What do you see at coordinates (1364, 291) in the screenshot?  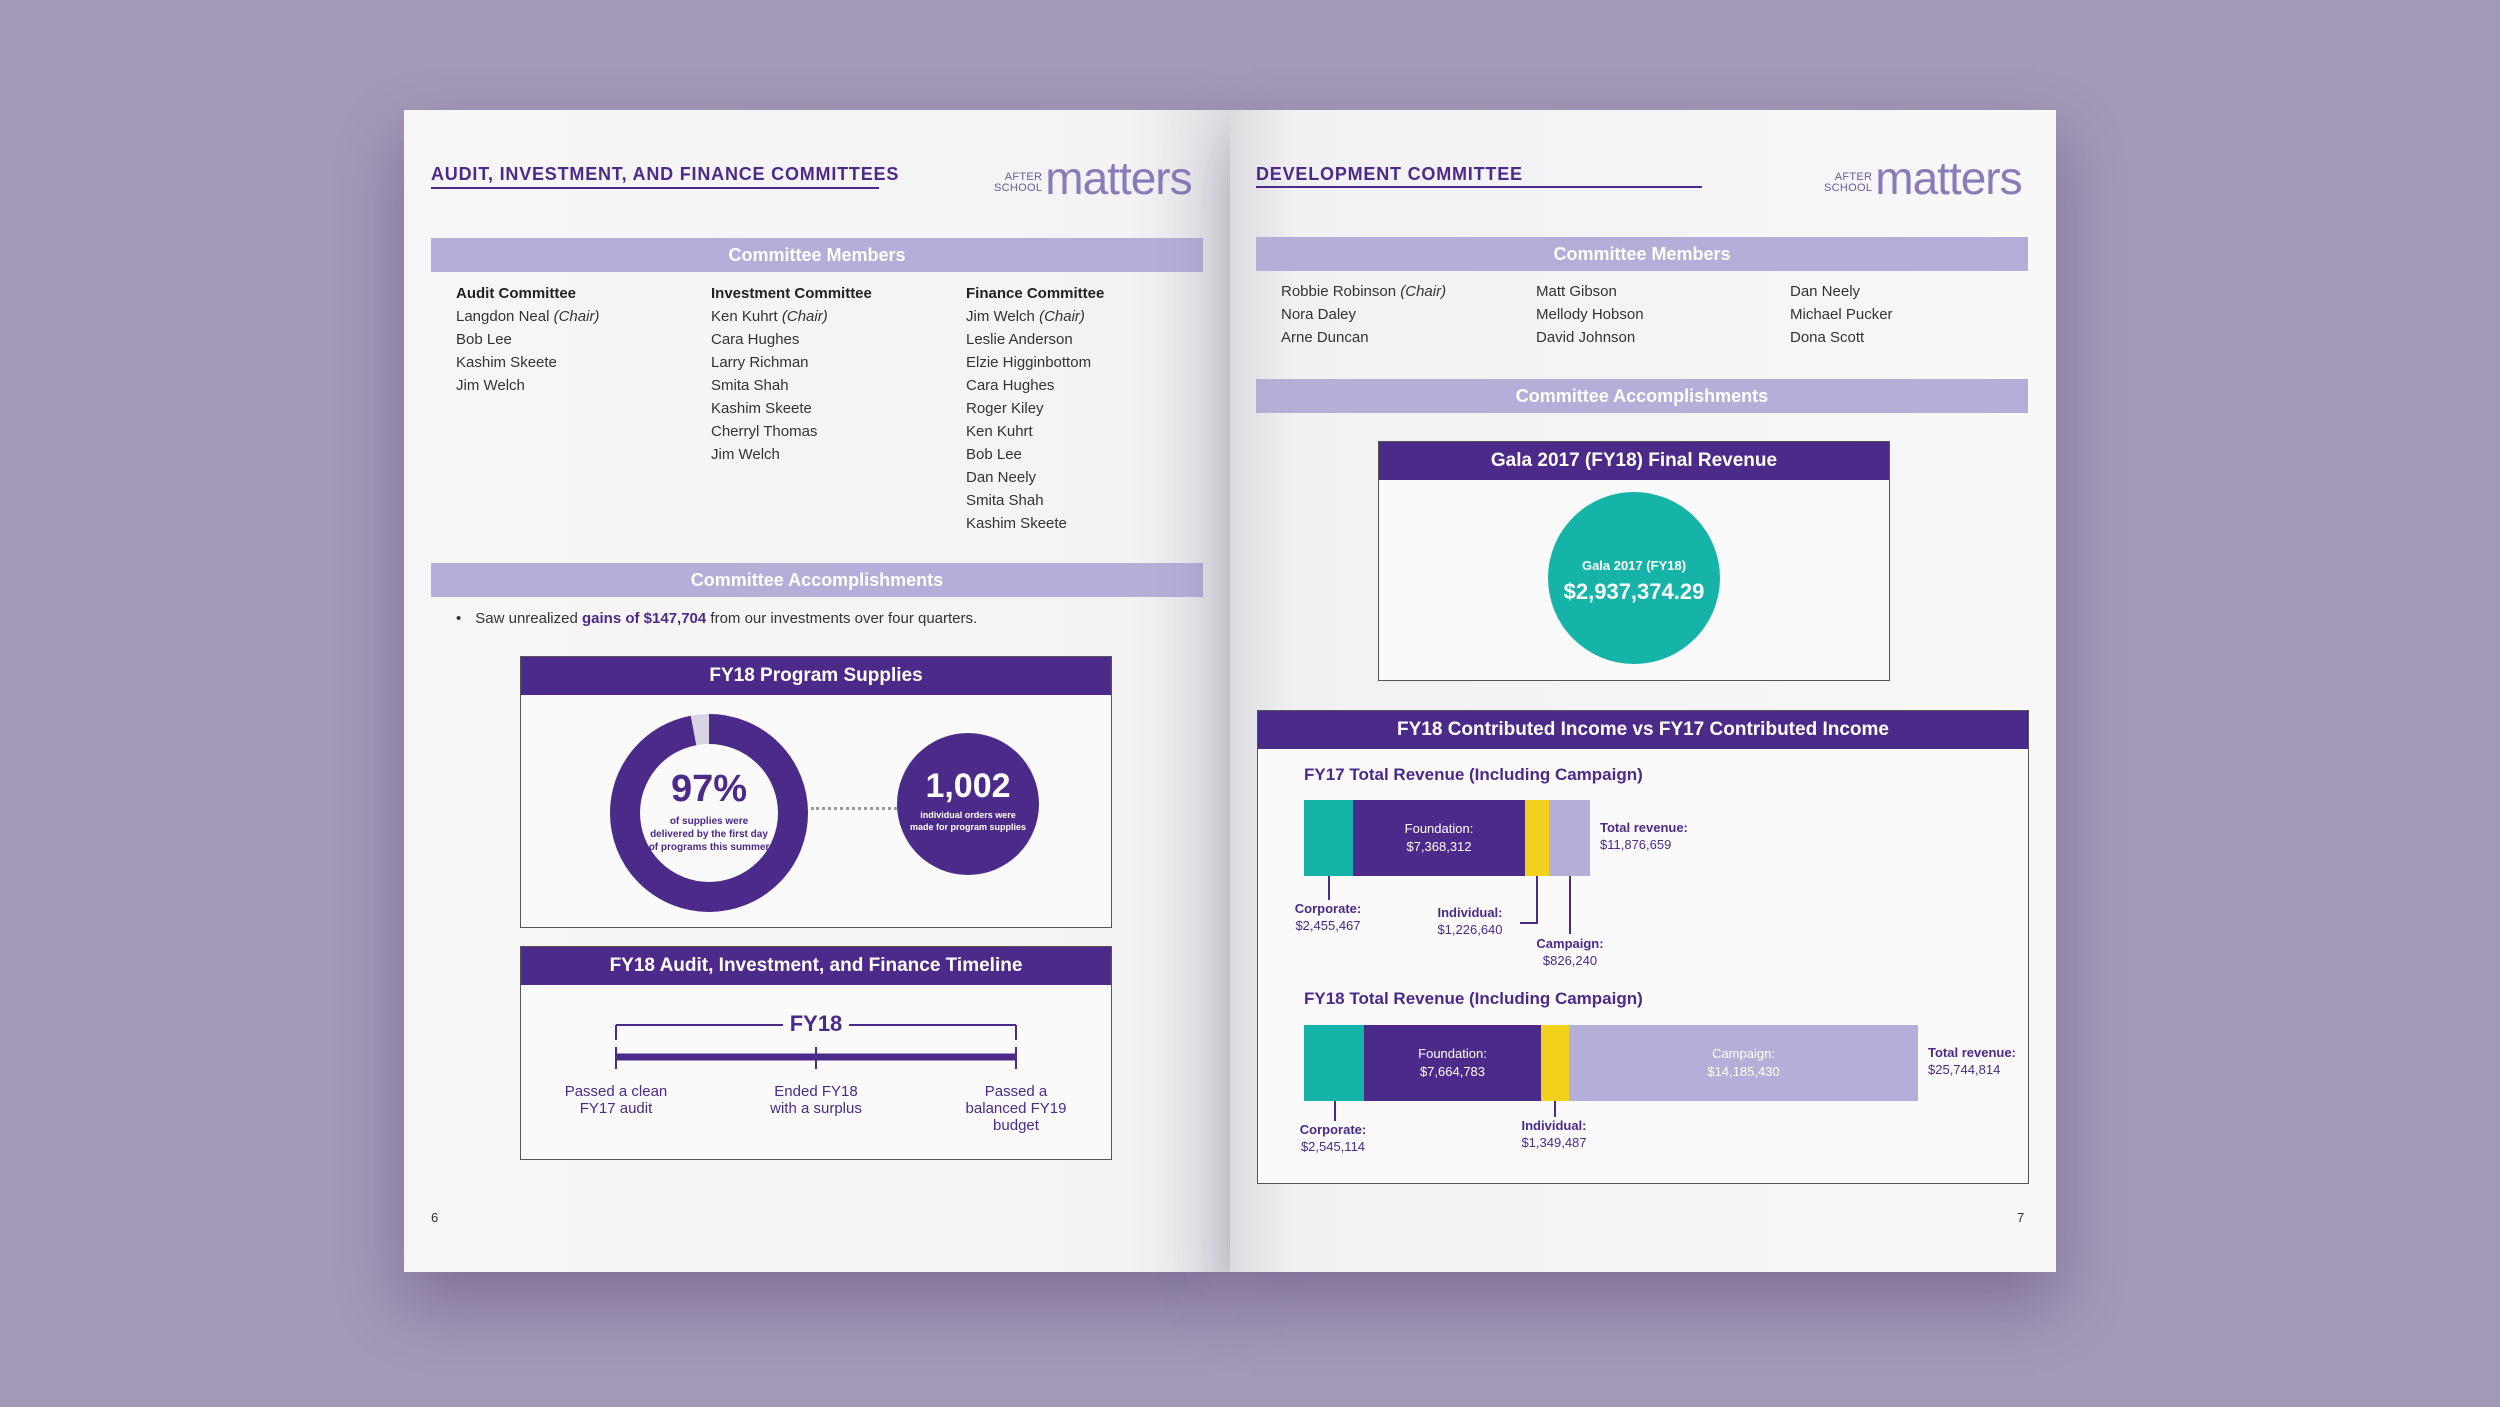 I see `dev-chair: Robbie Robinson (Chair)` at bounding box center [1364, 291].